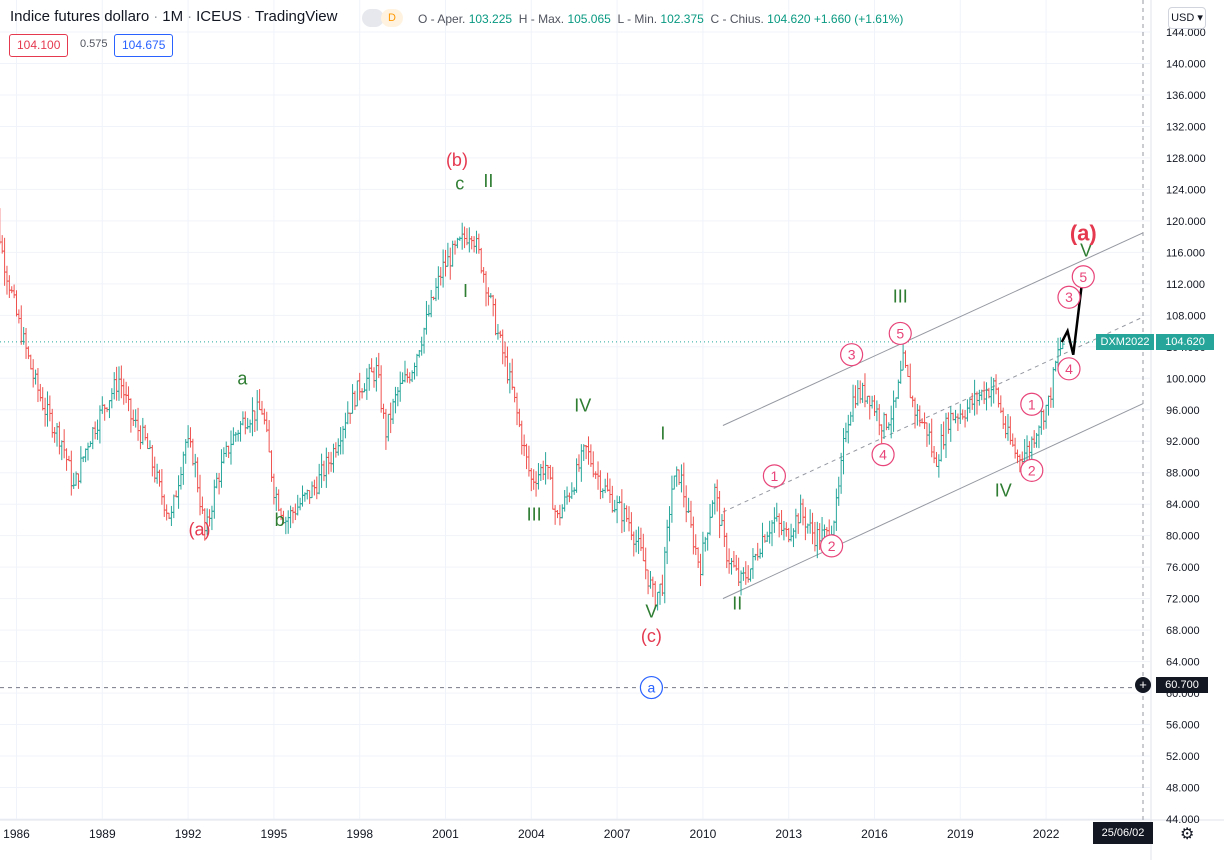 Image resolution: width=1224 pixels, height=860 pixels. I want to click on interval: 1M, so click(173, 16).